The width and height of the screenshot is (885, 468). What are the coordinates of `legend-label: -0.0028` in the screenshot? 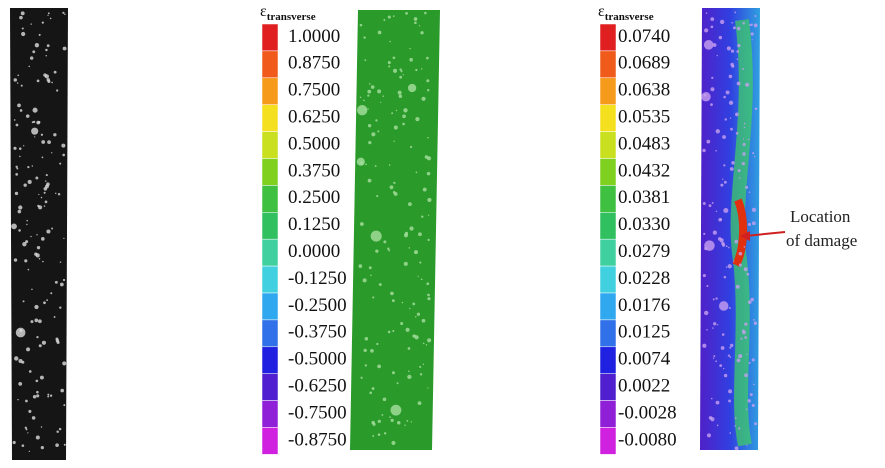 It's located at (647, 412).